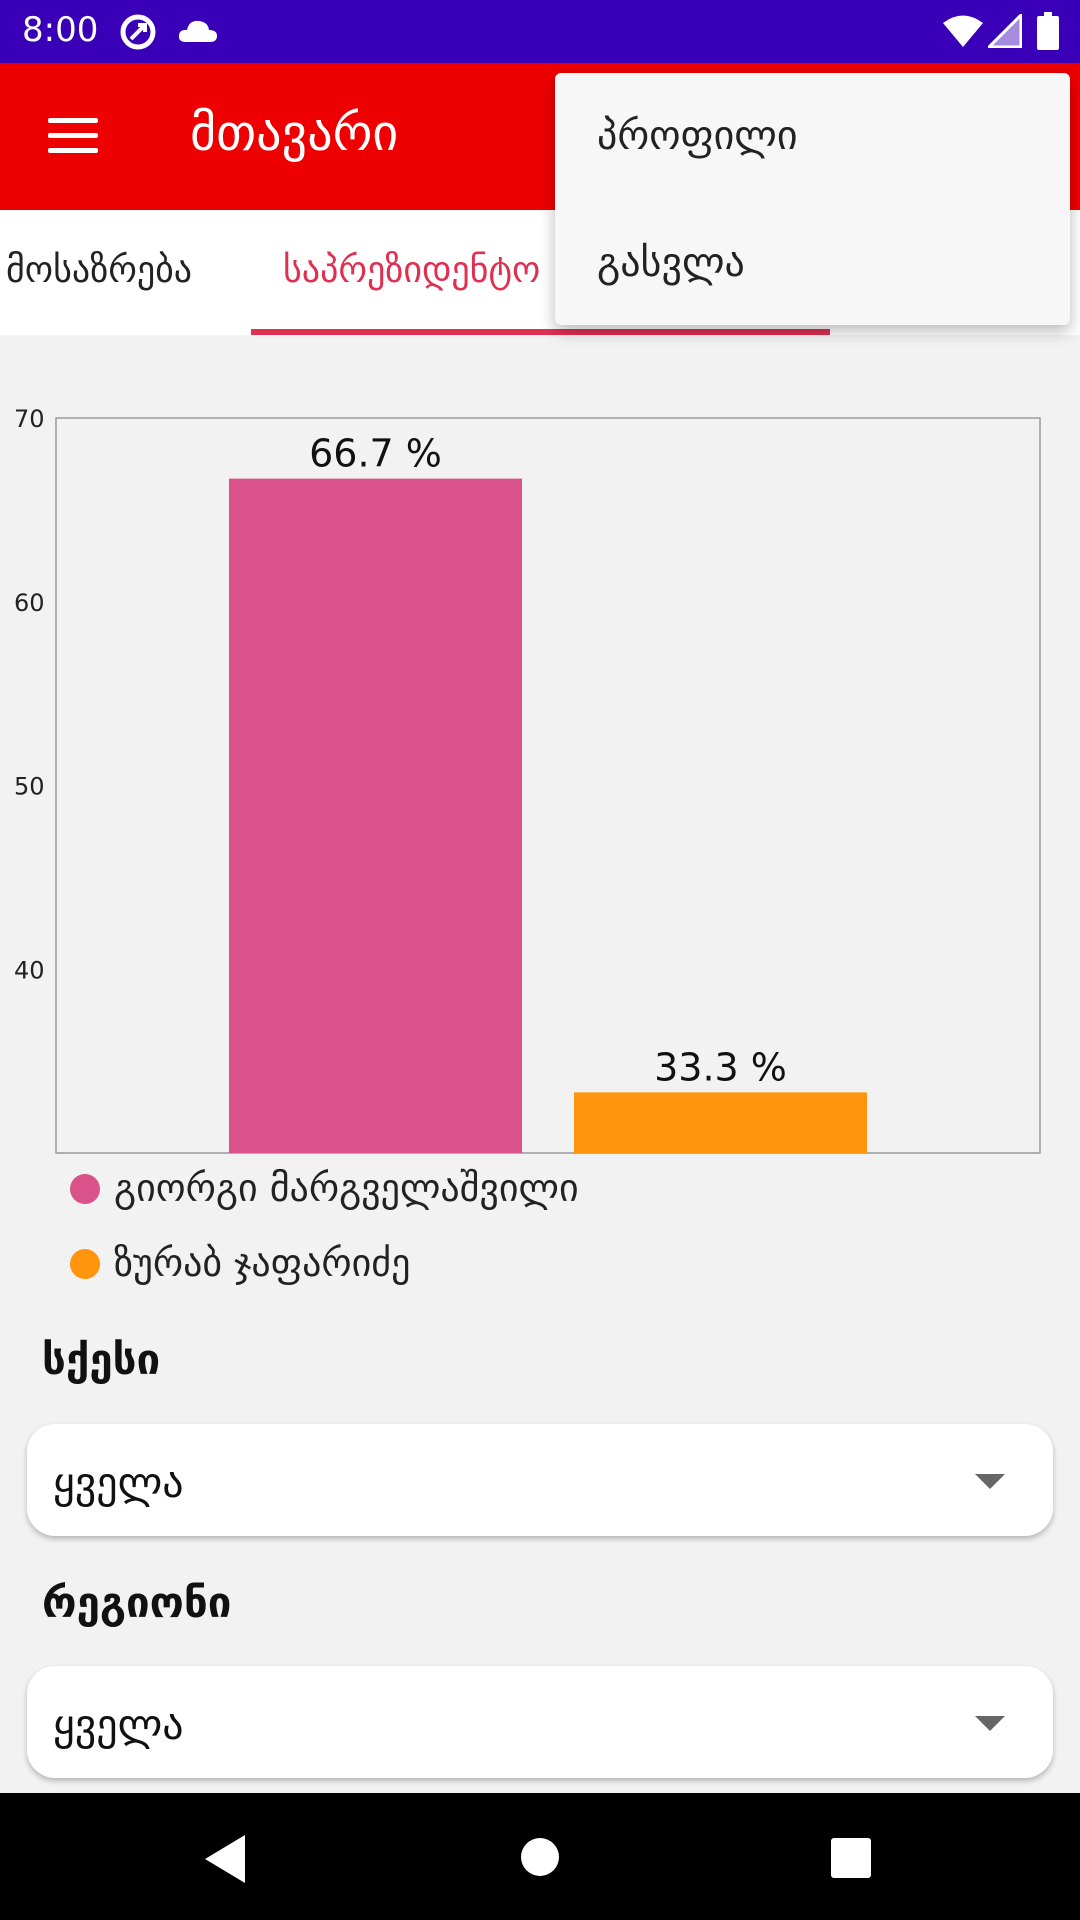 This screenshot has width=1080, height=1920. Describe the element at coordinates (29, 419) in the screenshot. I see `y-tick-label: 70` at that location.